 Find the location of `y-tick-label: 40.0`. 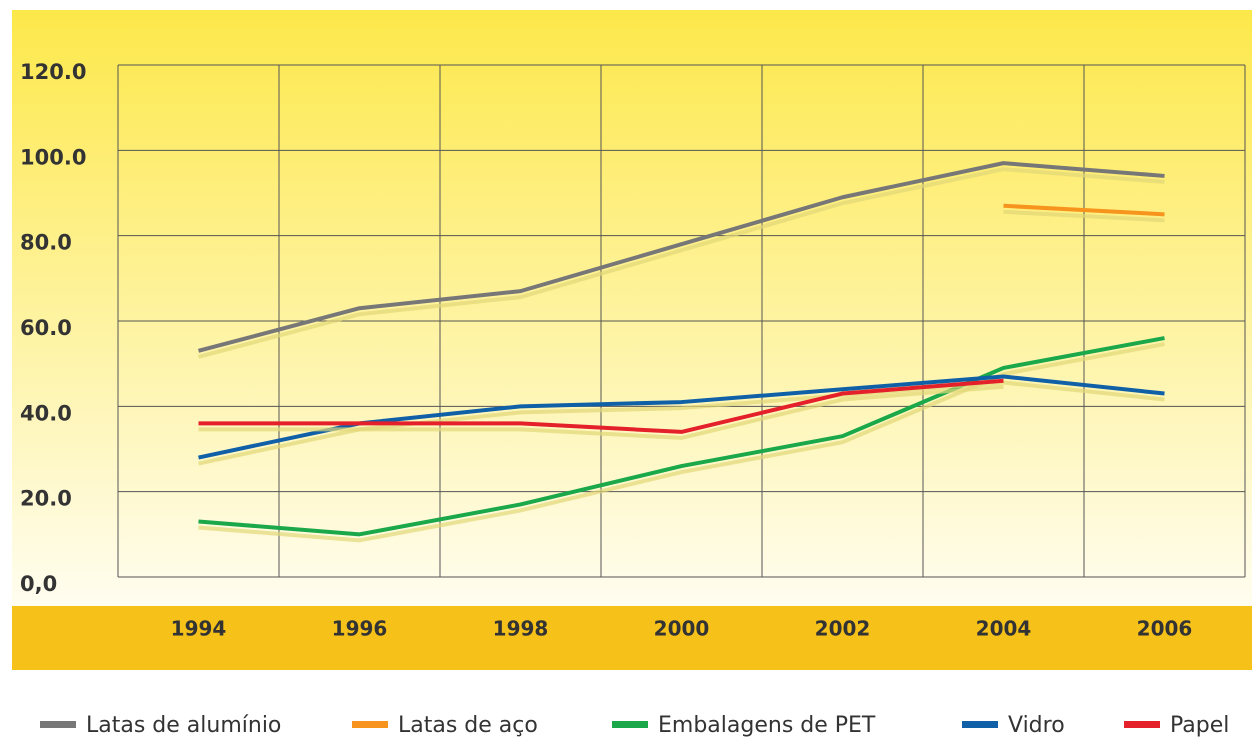

y-tick-label: 40.0 is located at coordinates (46, 413).